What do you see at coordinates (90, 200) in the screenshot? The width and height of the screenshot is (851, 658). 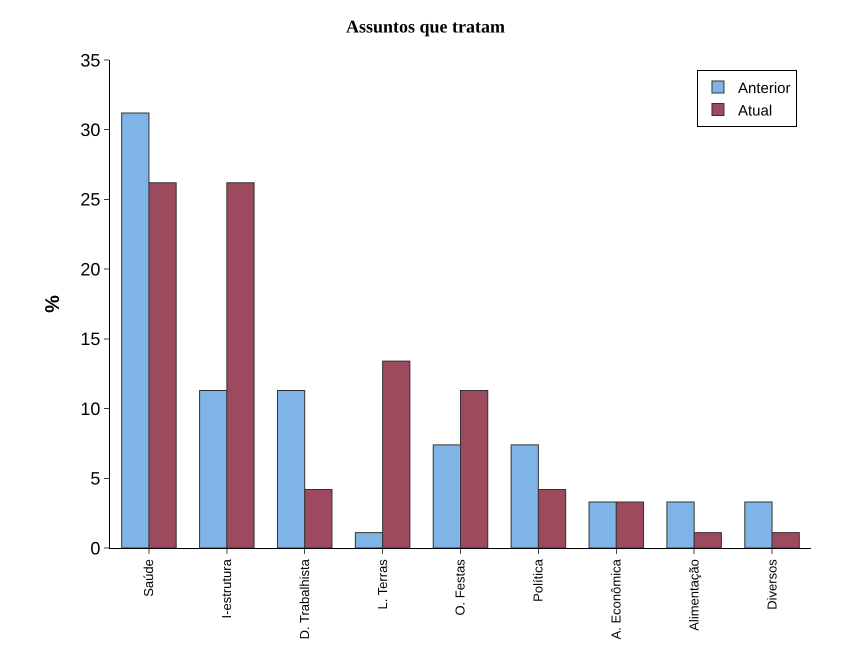 I see `y-tick-label: 25` at bounding box center [90, 200].